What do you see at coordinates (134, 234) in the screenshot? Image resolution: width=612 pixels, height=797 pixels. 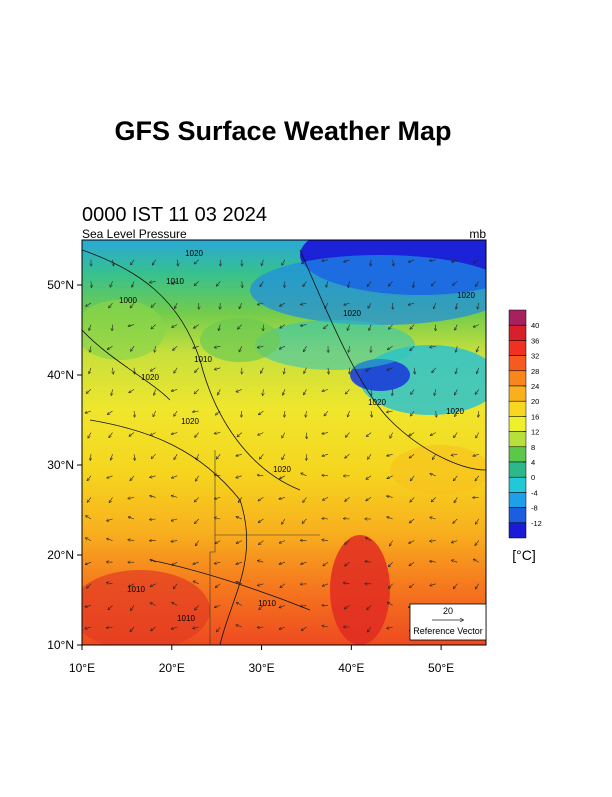 I see `field-label: Sea Level Pressure` at bounding box center [134, 234].